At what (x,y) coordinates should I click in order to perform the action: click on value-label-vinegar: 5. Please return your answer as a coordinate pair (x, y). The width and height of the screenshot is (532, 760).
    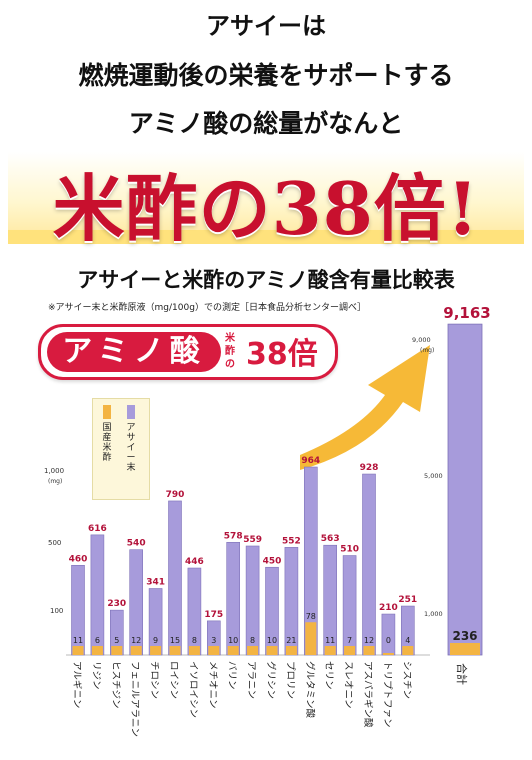
    Looking at the image, I should click on (116, 640).